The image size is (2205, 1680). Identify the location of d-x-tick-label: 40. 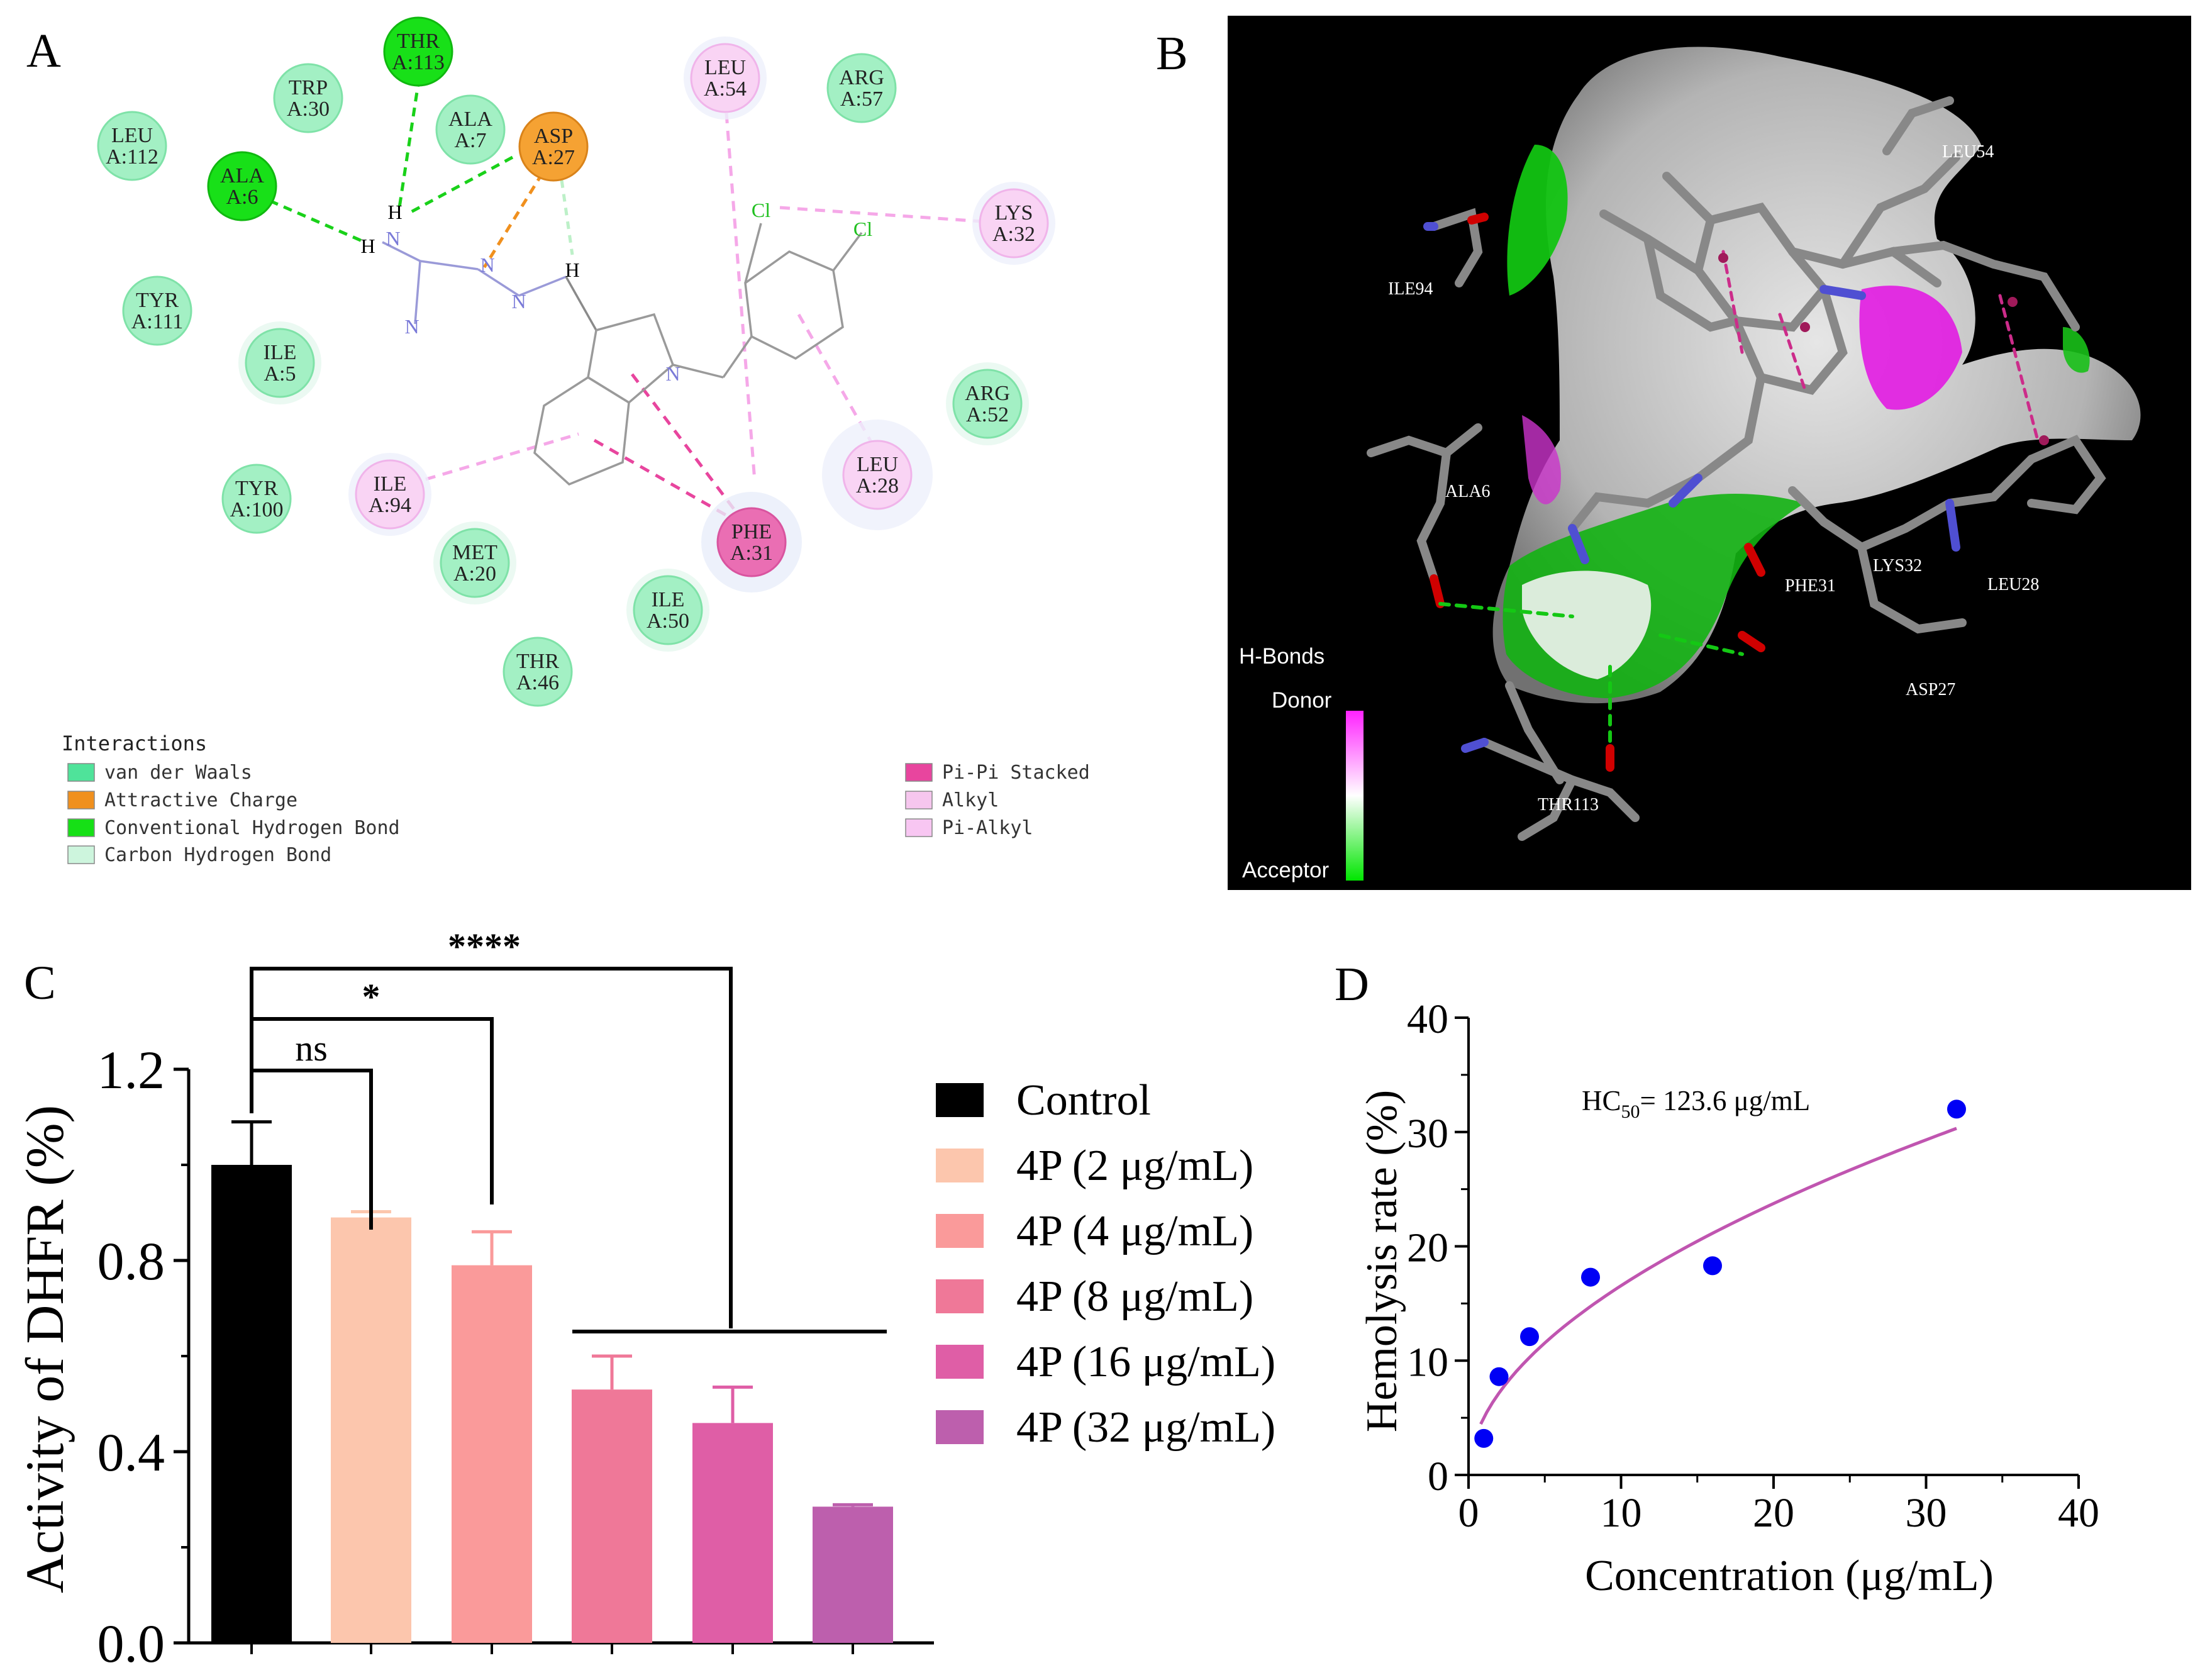
(2078, 1513).